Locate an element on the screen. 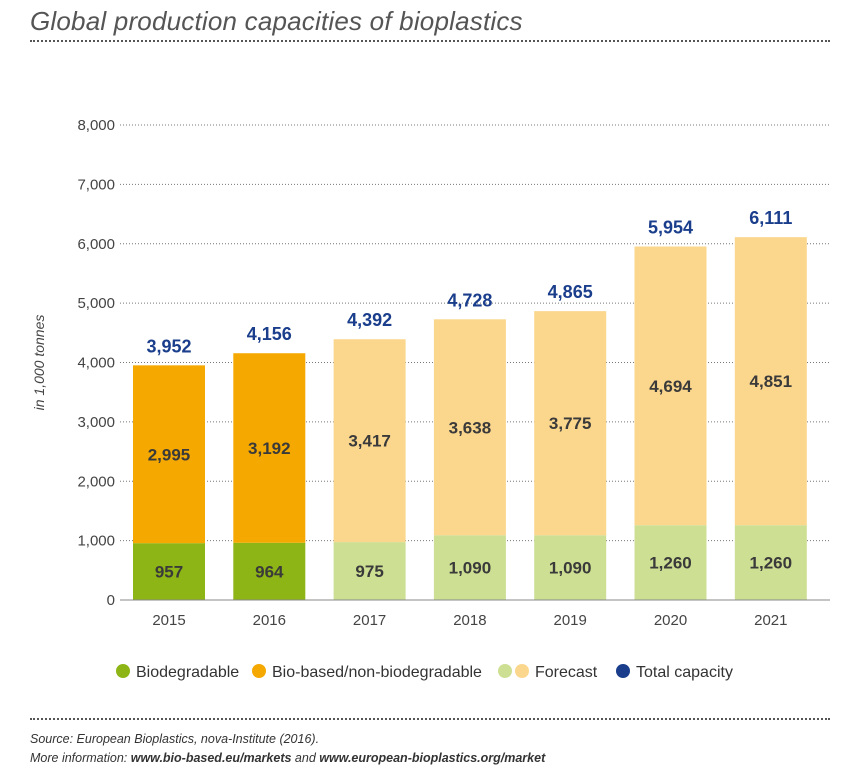 This screenshot has height=783, width=850. more-info-mid: and is located at coordinates (305, 758).